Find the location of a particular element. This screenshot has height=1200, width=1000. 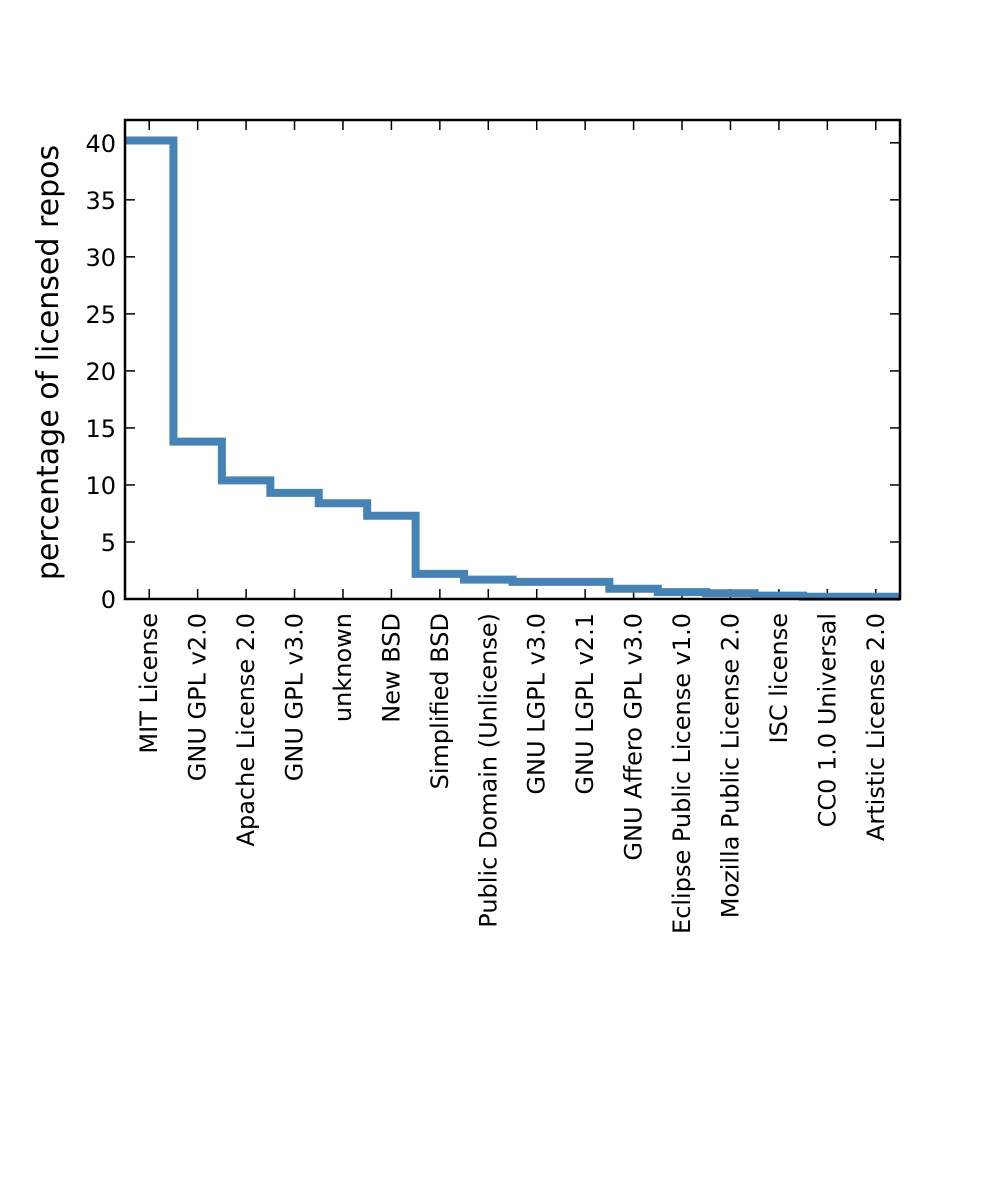

y-tick-label: 0 is located at coordinates (108, 600).